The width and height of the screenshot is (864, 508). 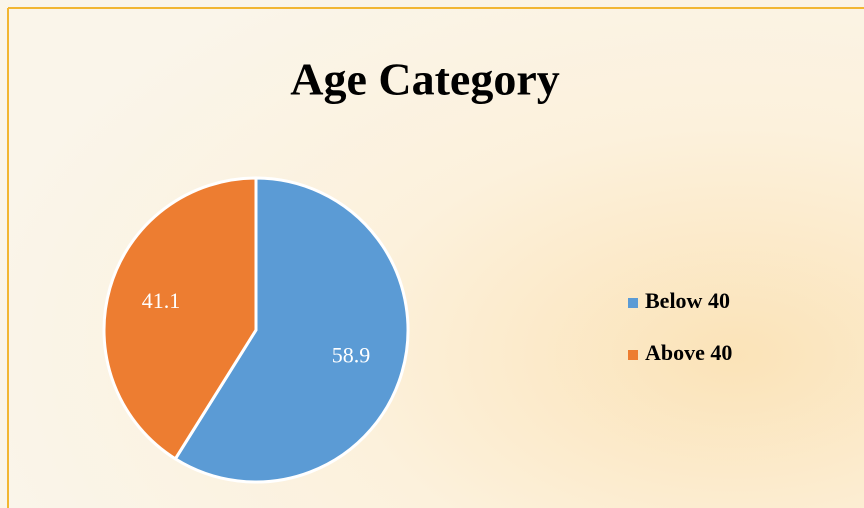 What do you see at coordinates (161, 300) in the screenshot?
I see `data-label: 41.1` at bounding box center [161, 300].